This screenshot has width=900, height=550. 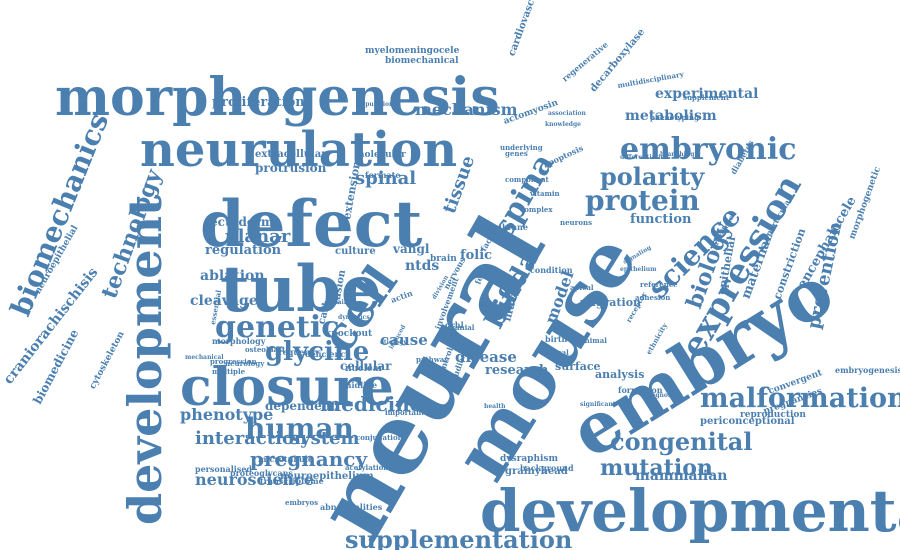 I want to click on word-mechanical: mechanical, so click(x=204, y=357).